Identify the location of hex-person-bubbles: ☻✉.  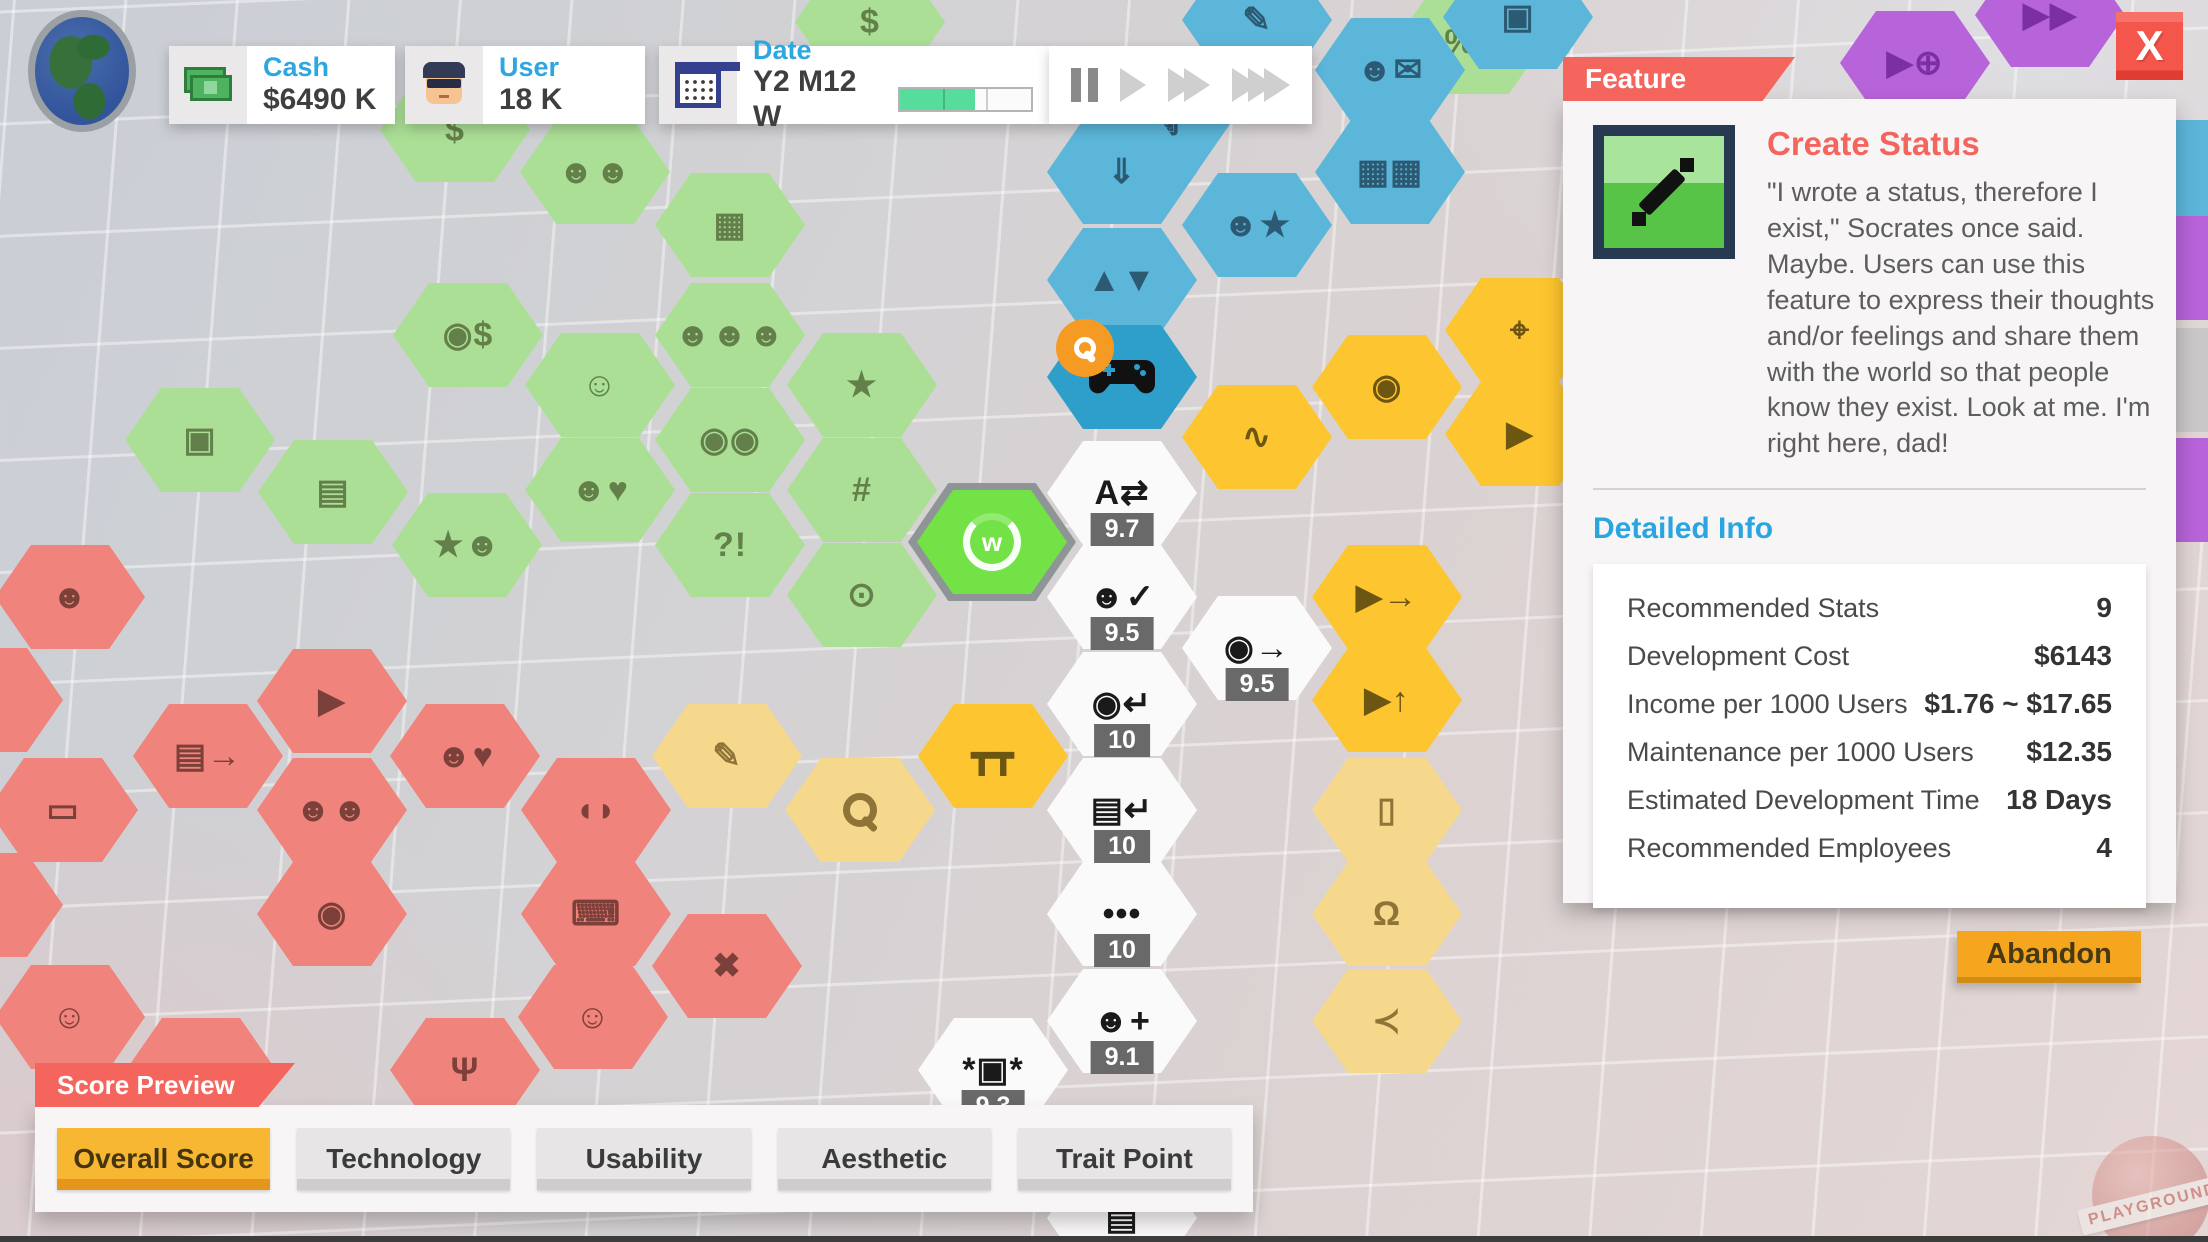
(1390, 70).